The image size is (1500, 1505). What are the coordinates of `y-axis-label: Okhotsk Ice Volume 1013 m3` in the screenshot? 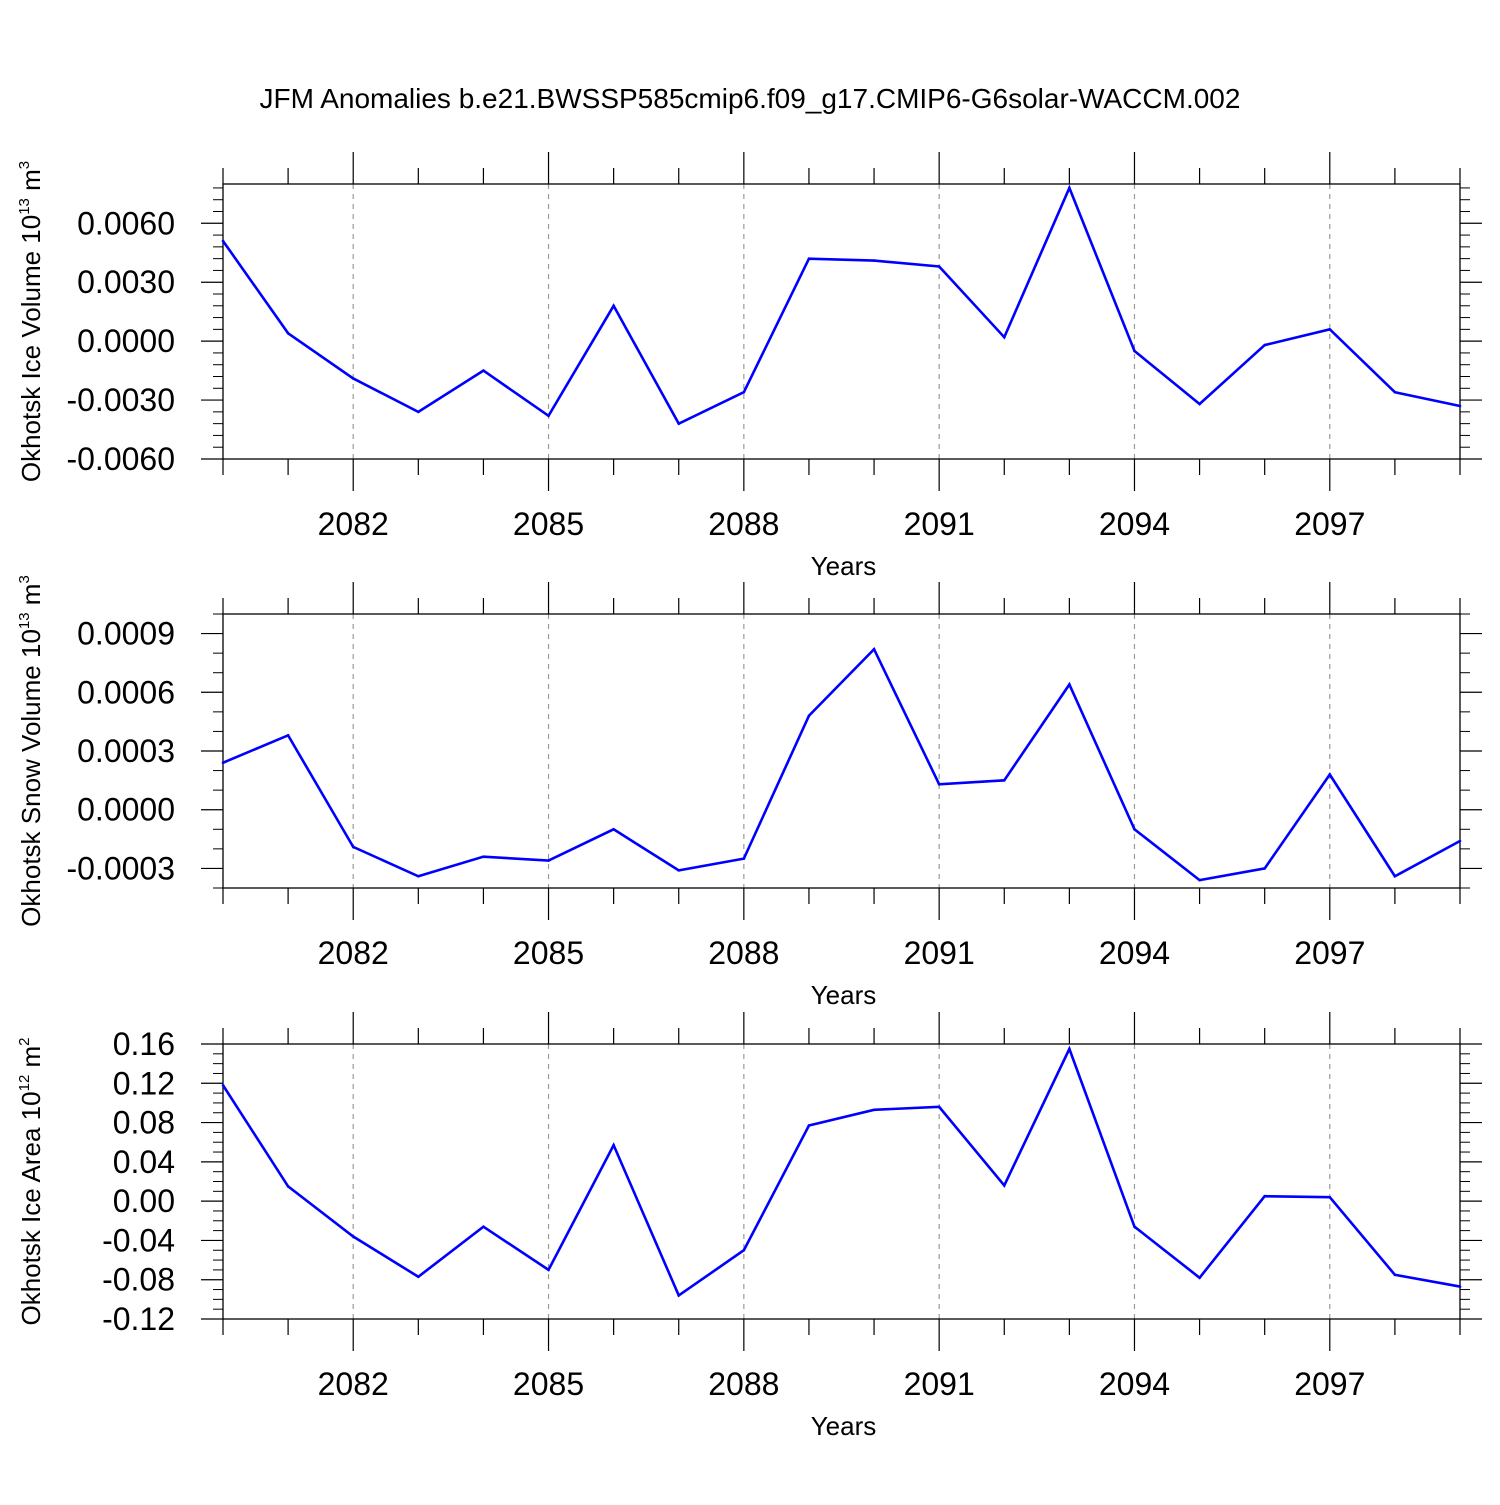 It's located at (31, 321).